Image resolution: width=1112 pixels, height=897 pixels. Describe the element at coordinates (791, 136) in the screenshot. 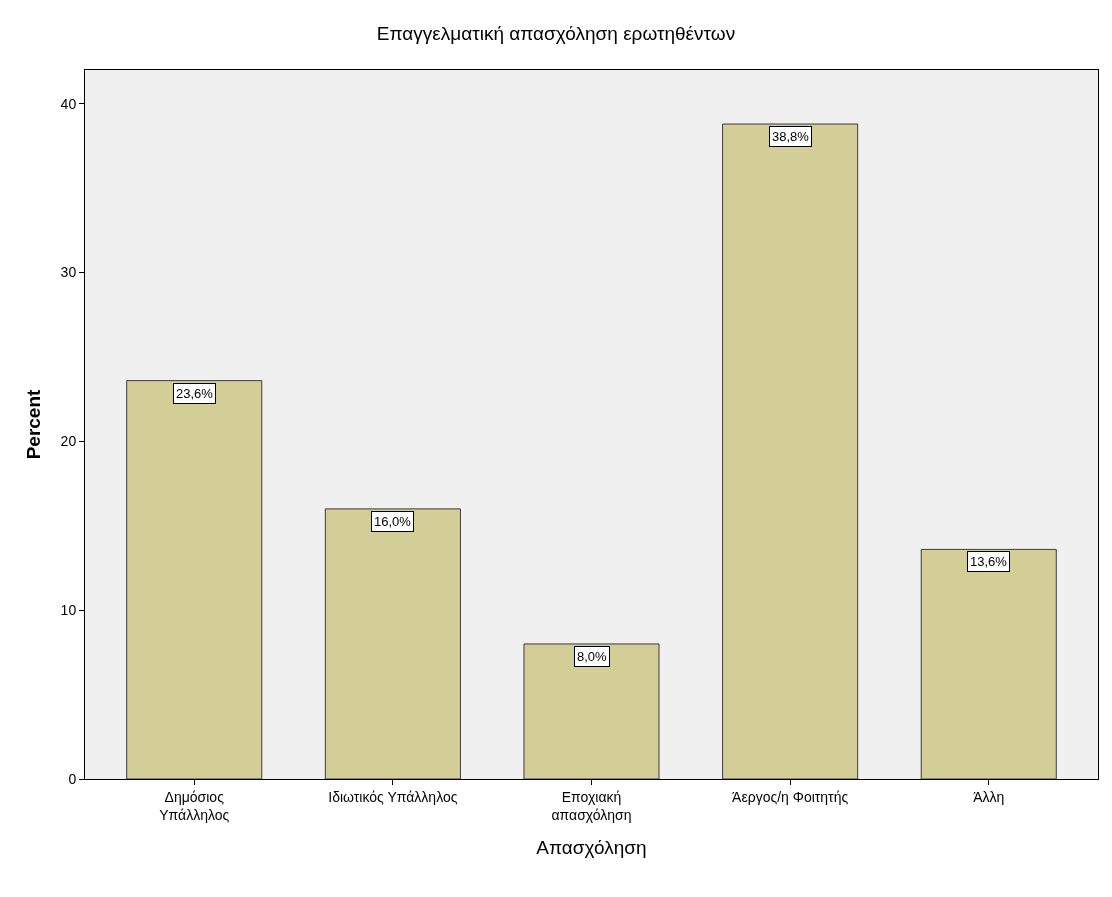

I see `data-label: 38,8%` at that location.